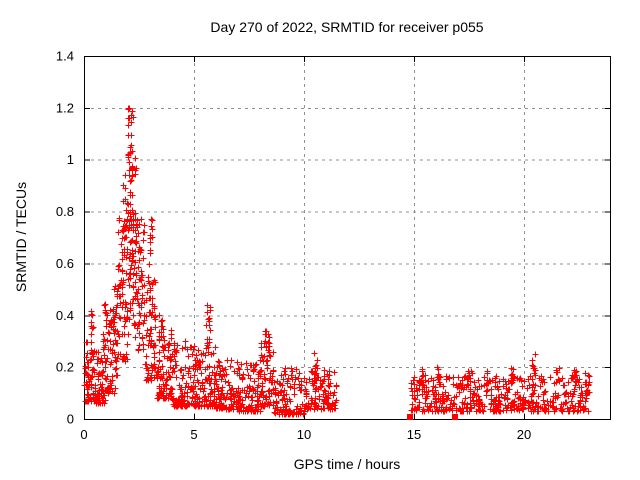  Describe the element at coordinates (414, 434) in the screenshot. I see `x-tick-label: 15` at that location.